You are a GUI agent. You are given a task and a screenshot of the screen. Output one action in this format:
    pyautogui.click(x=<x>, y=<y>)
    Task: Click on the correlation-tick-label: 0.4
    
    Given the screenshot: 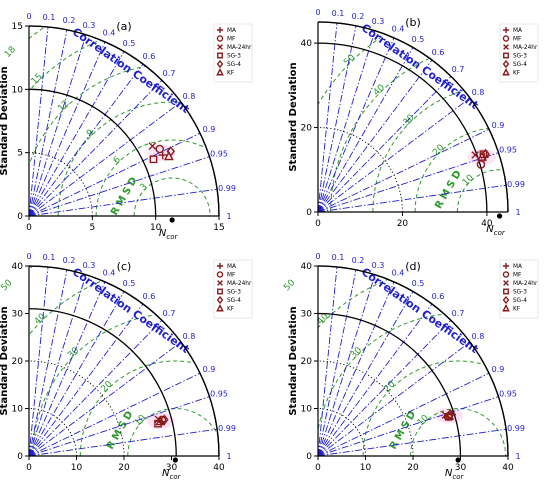 What is the action you would take?
    pyautogui.click(x=109, y=273)
    